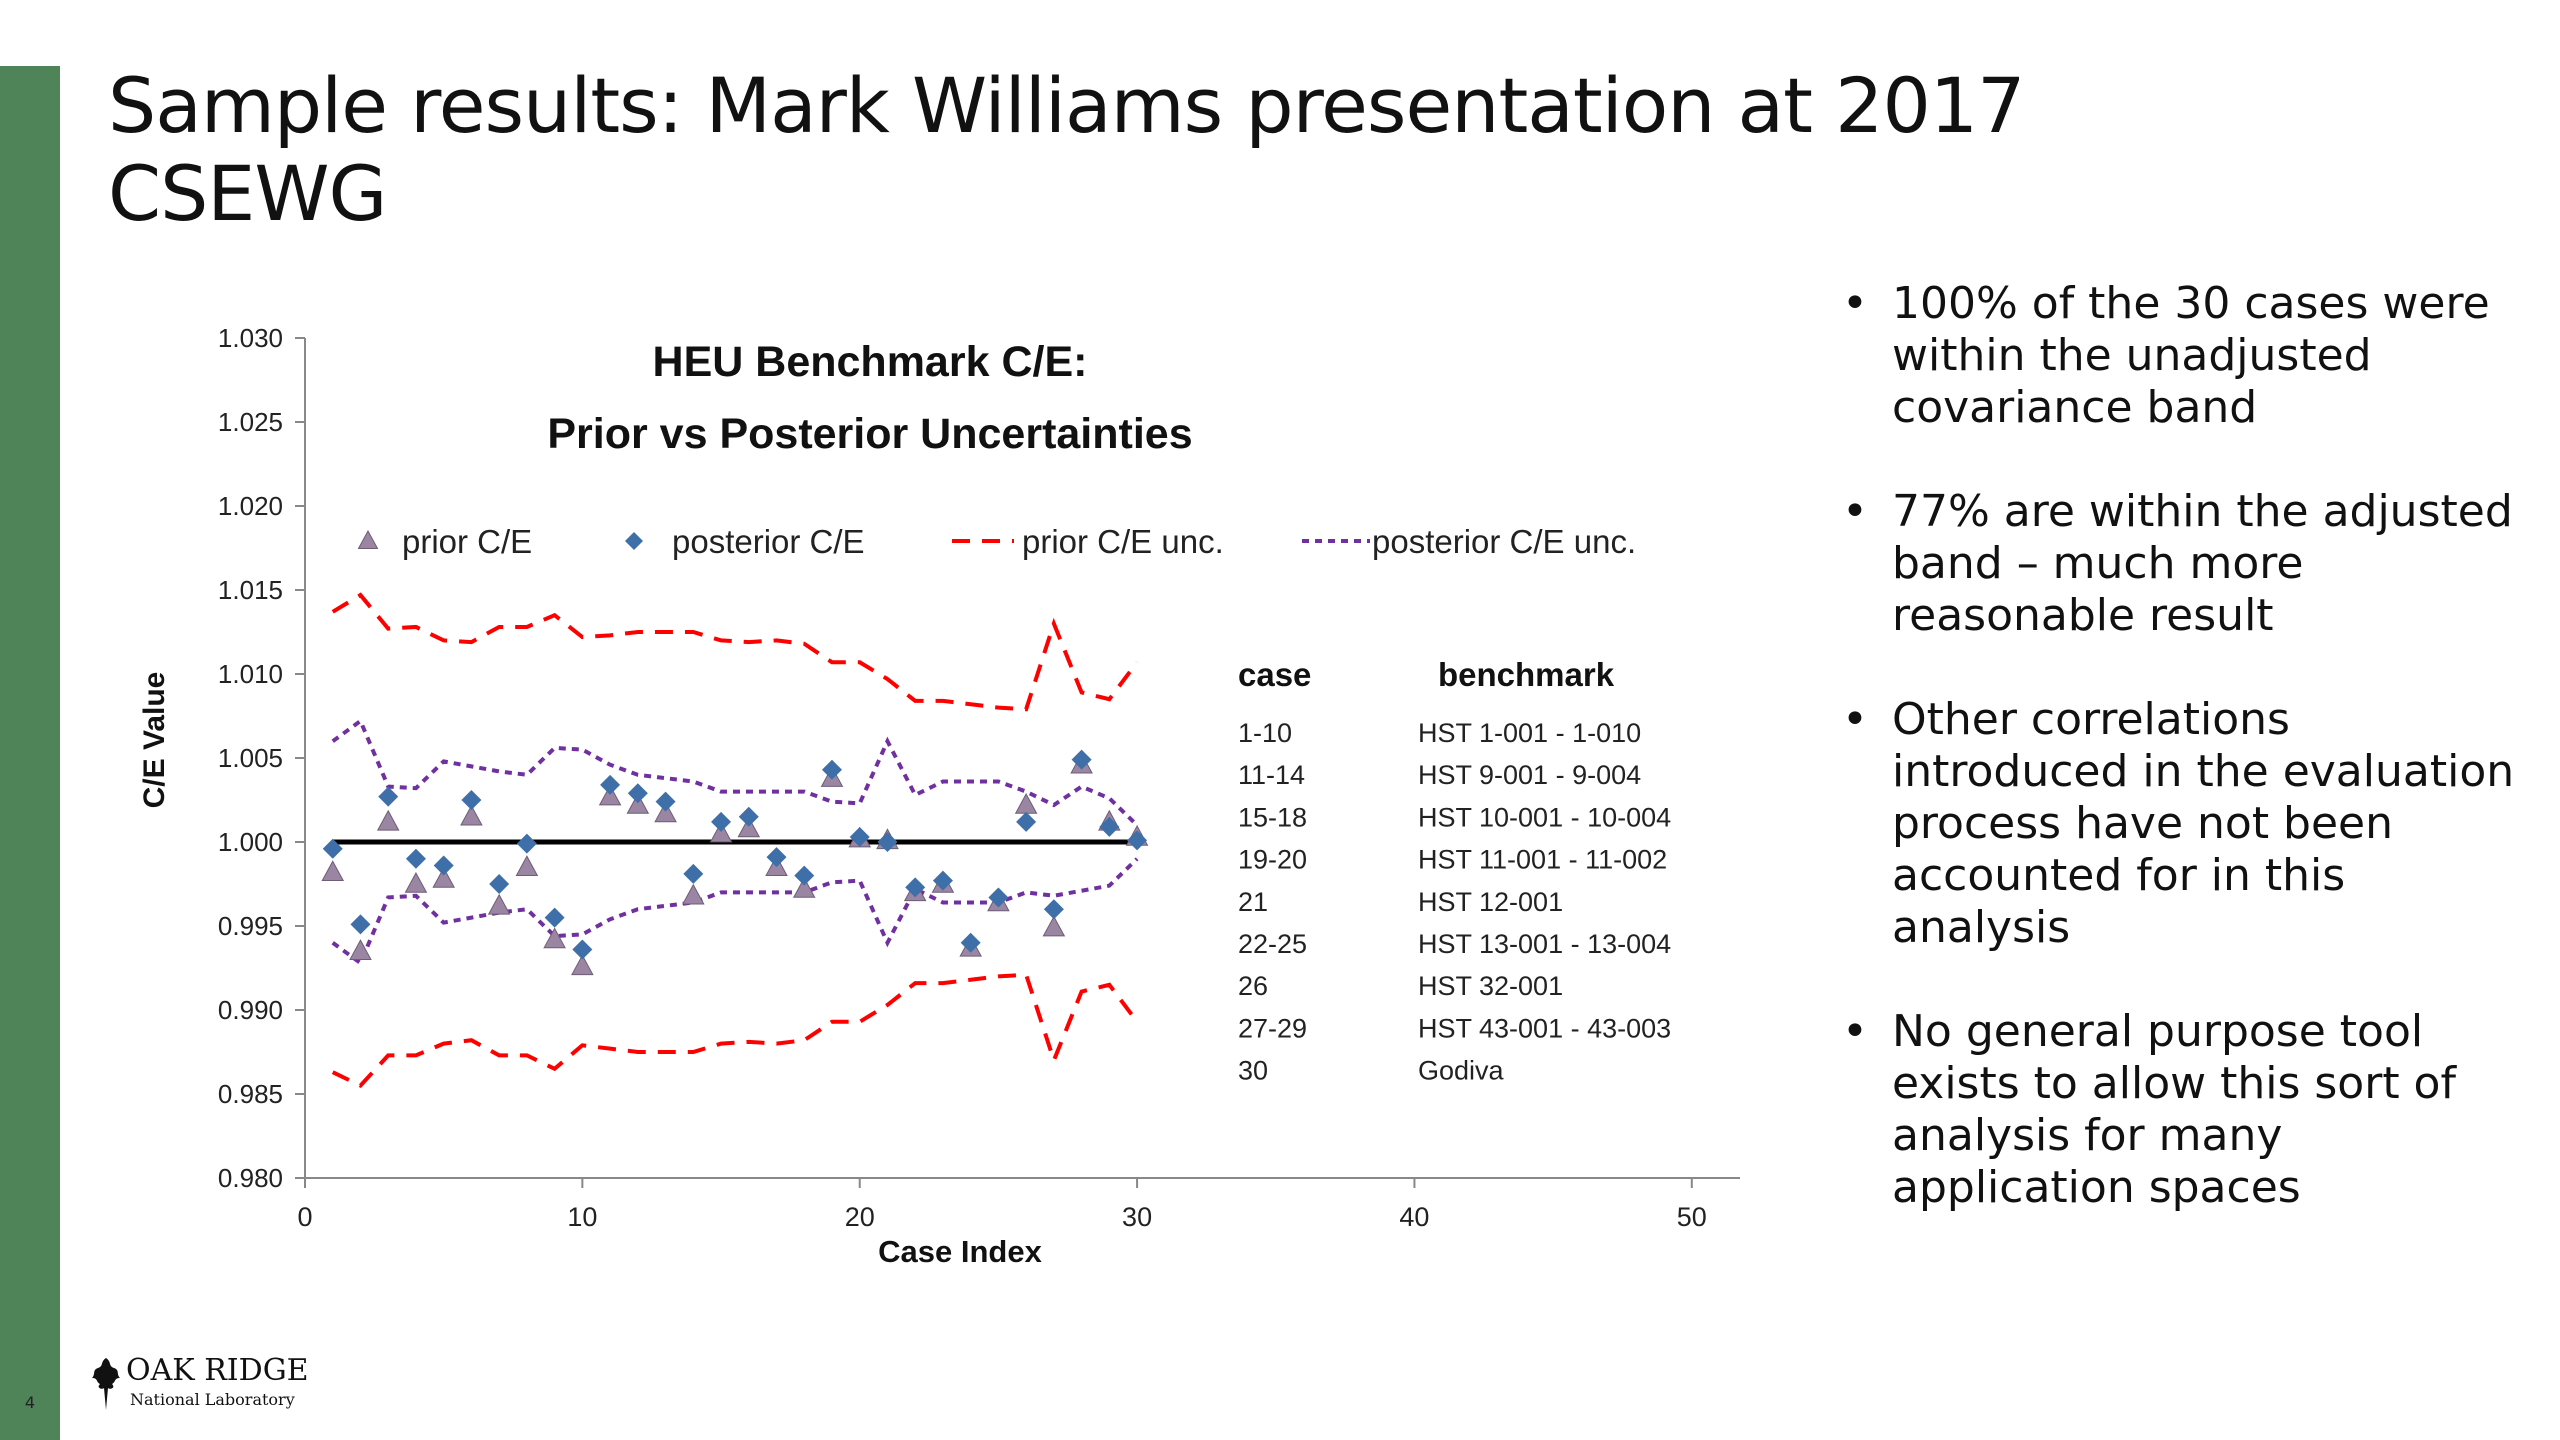 The height and width of the screenshot is (1440, 2560). Describe the element at coordinates (960, 1251) in the screenshot. I see `x-axis-label: Case Index` at that location.